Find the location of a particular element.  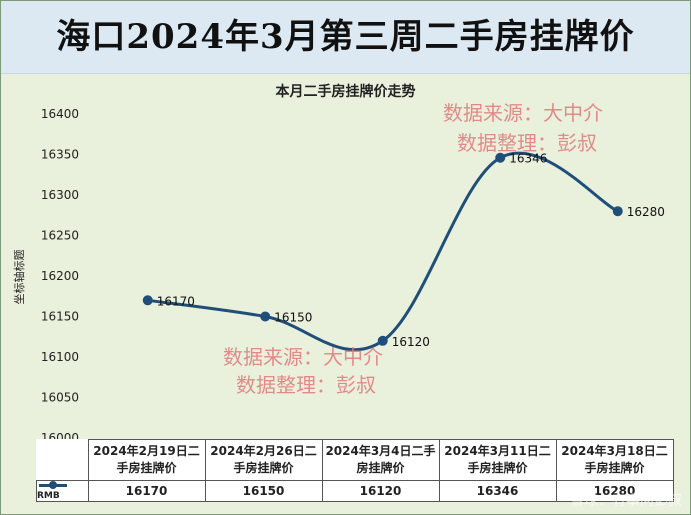

legend-line-icon is located at coordinates (53, 485).